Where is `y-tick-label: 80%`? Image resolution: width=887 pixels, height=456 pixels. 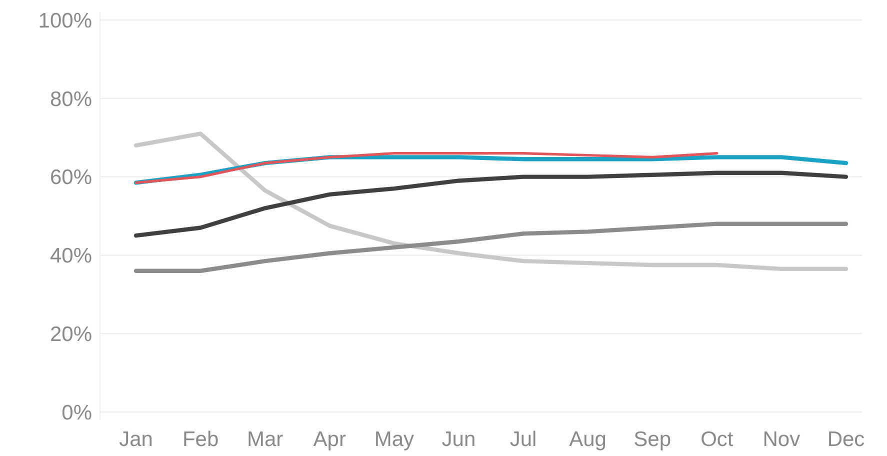 y-tick-label: 80% is located at coordinates (71, 99).